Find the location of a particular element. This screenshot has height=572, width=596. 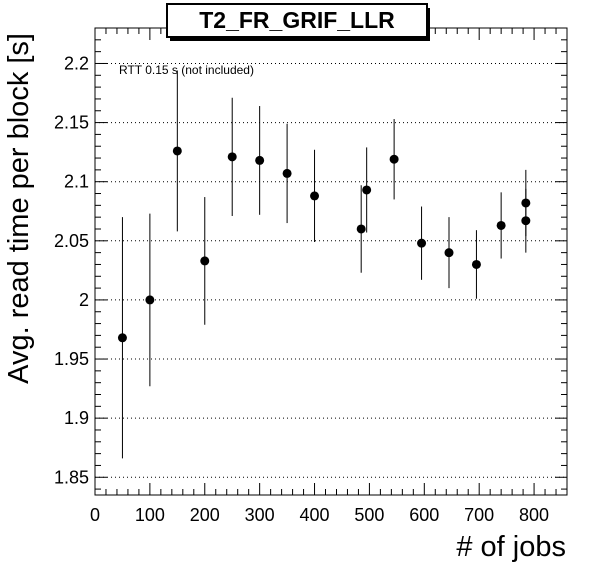

y-tick-label: 1.9 is located at coordinates (76, 418).